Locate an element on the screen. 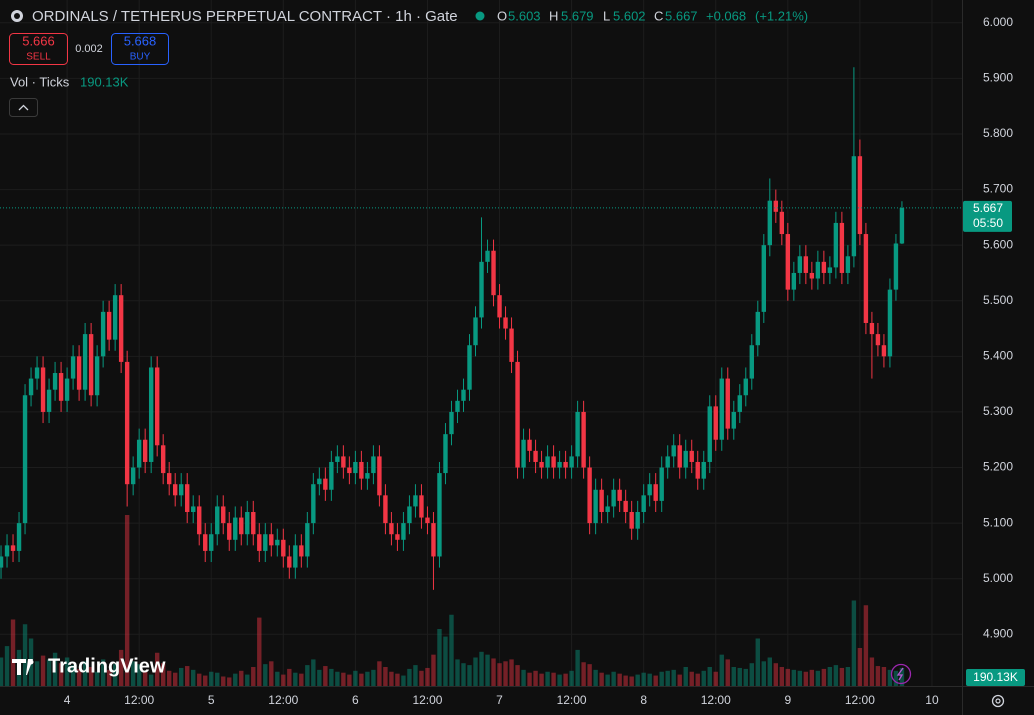 The image size is (1034, 715). x-tick-label: 5 is located at coordinates (211, 700).